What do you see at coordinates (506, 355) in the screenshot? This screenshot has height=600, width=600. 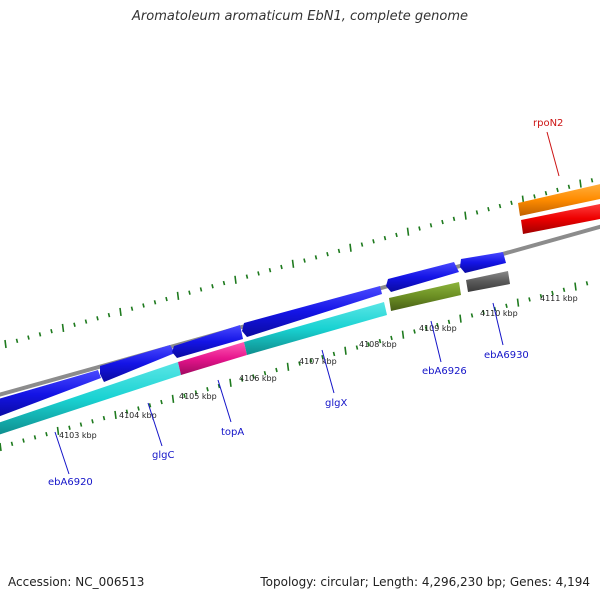 I see `gene-label-ebA6930: ebA6930` at bounding box center [506, 355].